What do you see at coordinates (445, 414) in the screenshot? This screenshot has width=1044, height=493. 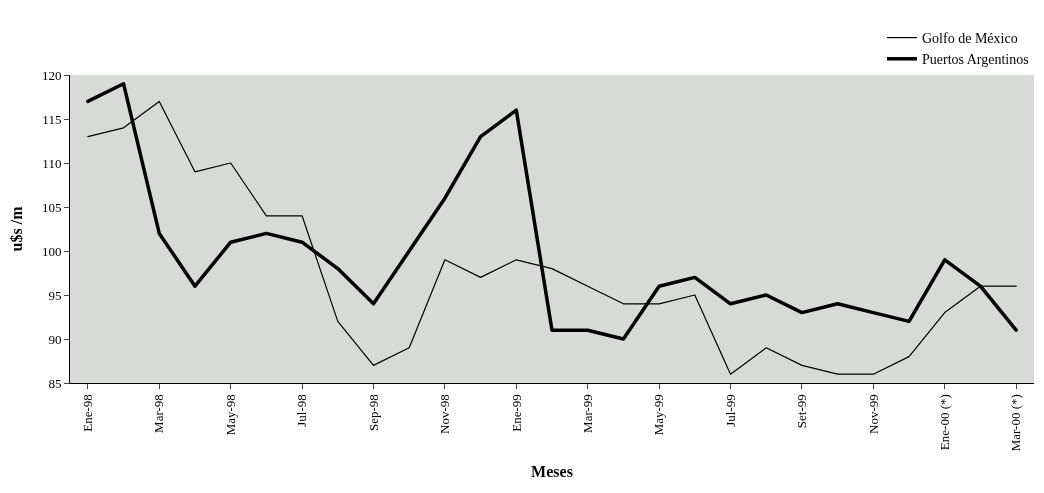 I see `x-tick-label: Nov-98` at bounding box center [445, 414].